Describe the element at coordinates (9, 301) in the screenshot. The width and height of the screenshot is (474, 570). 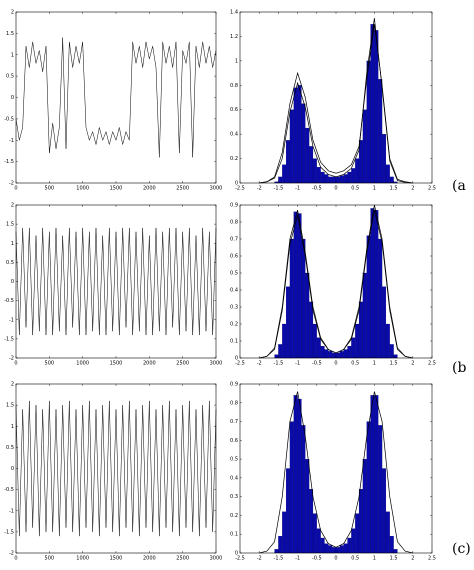
I see `y-tick-label: -0.5` at that location.